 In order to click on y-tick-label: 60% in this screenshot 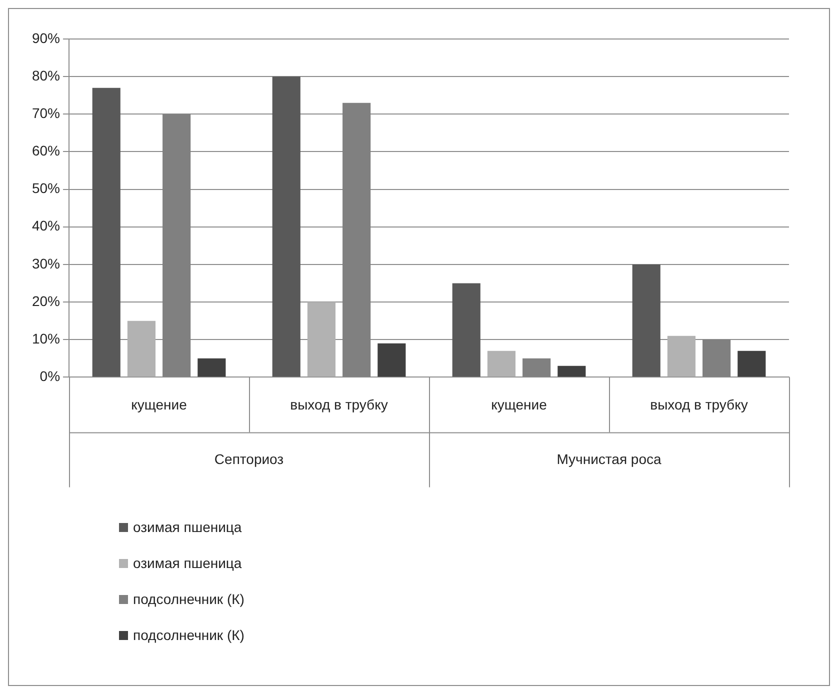, I will do `click(46, 150)`.